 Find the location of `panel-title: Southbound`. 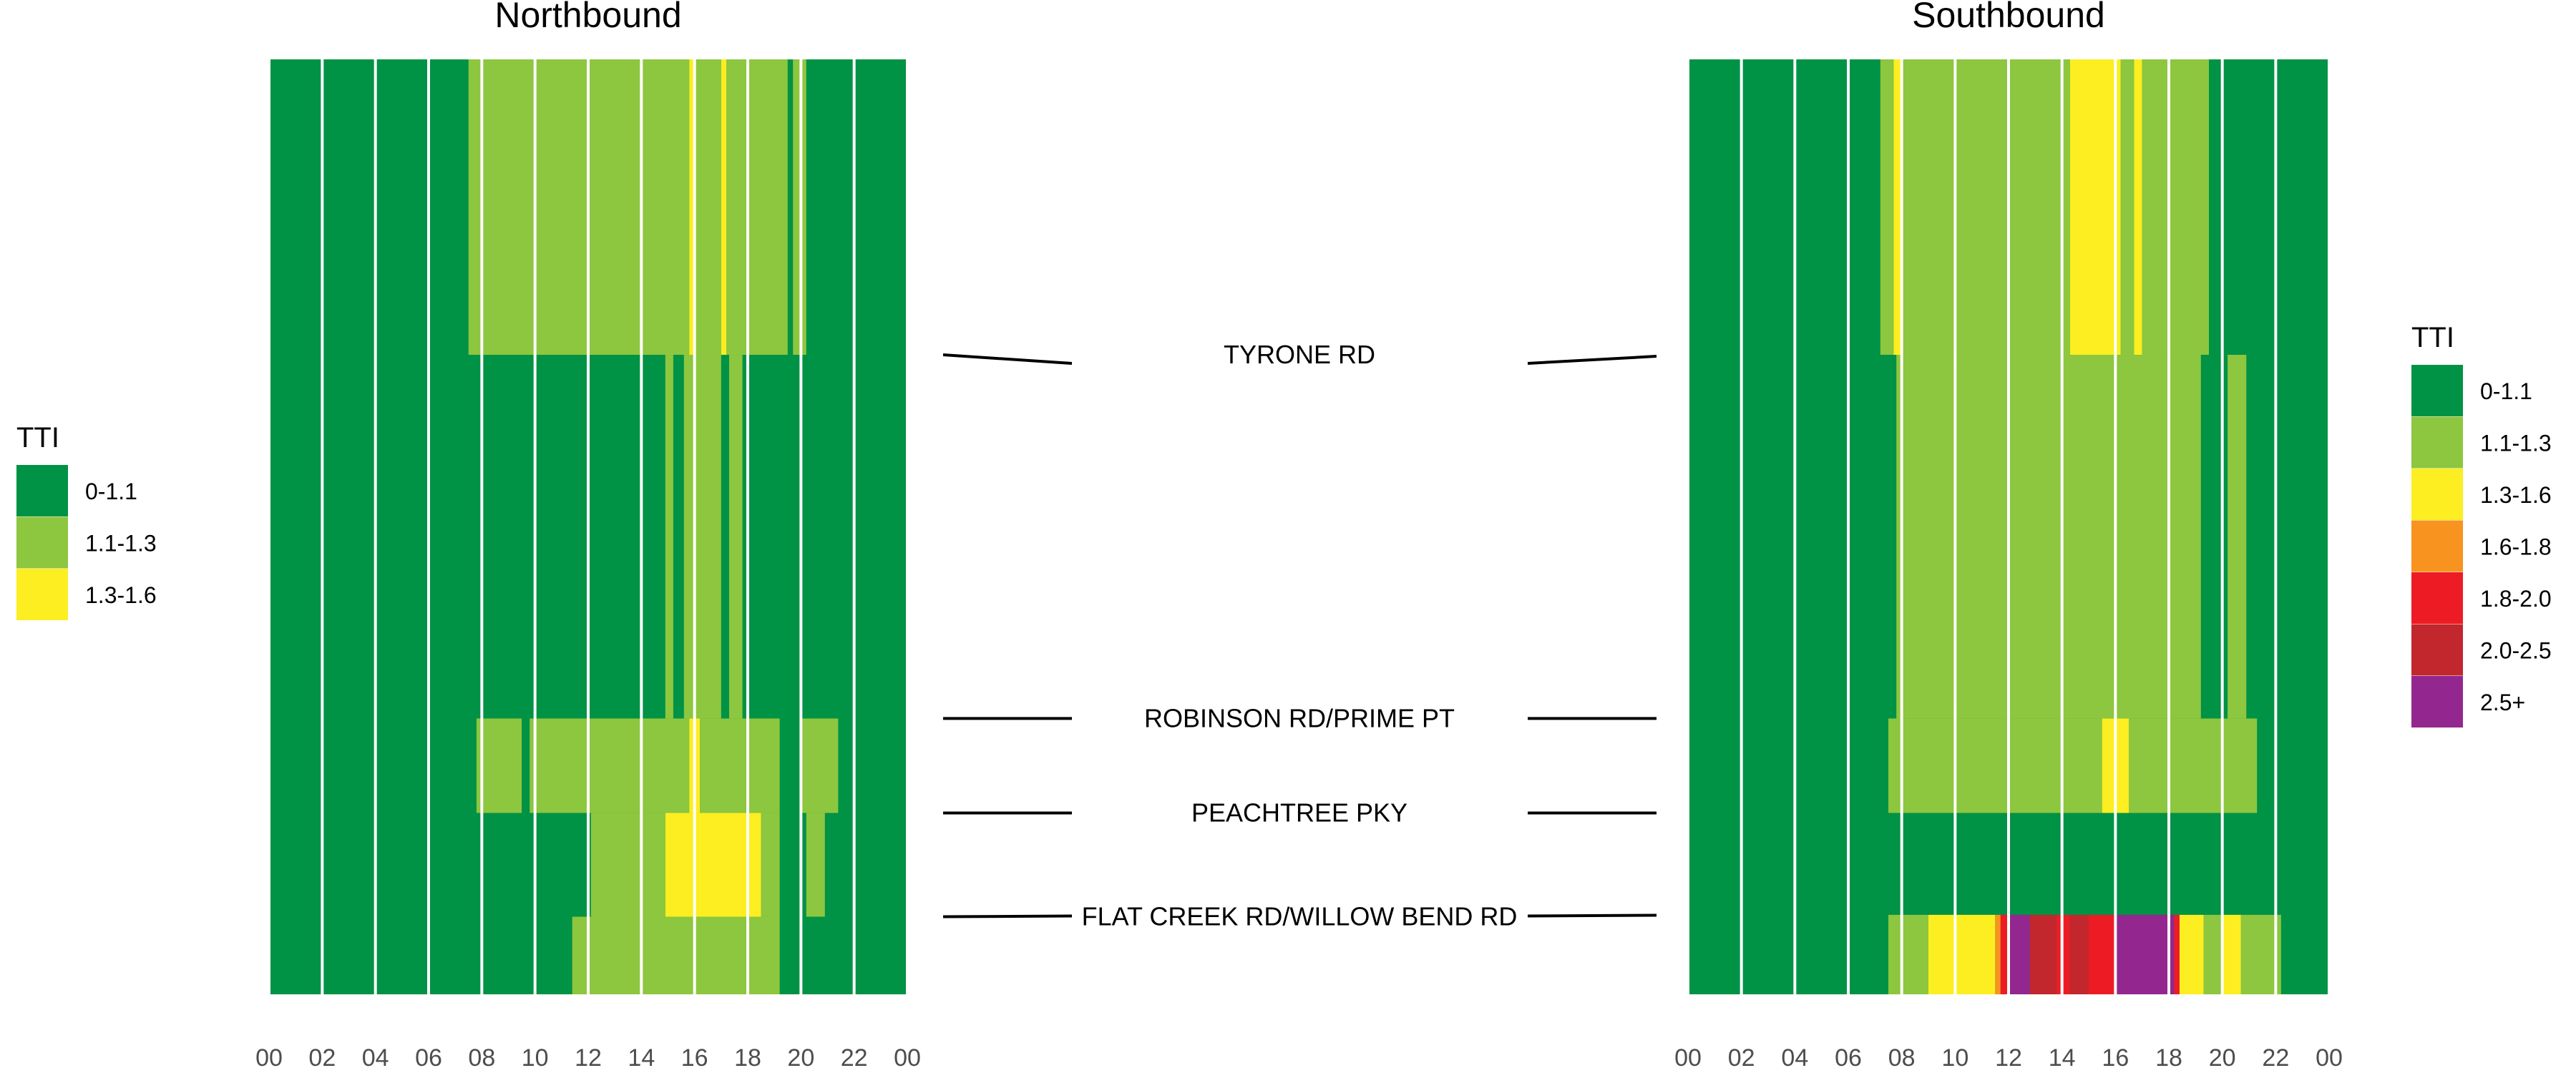

panel-title: Southbound is located at coordinates (2008, 17).